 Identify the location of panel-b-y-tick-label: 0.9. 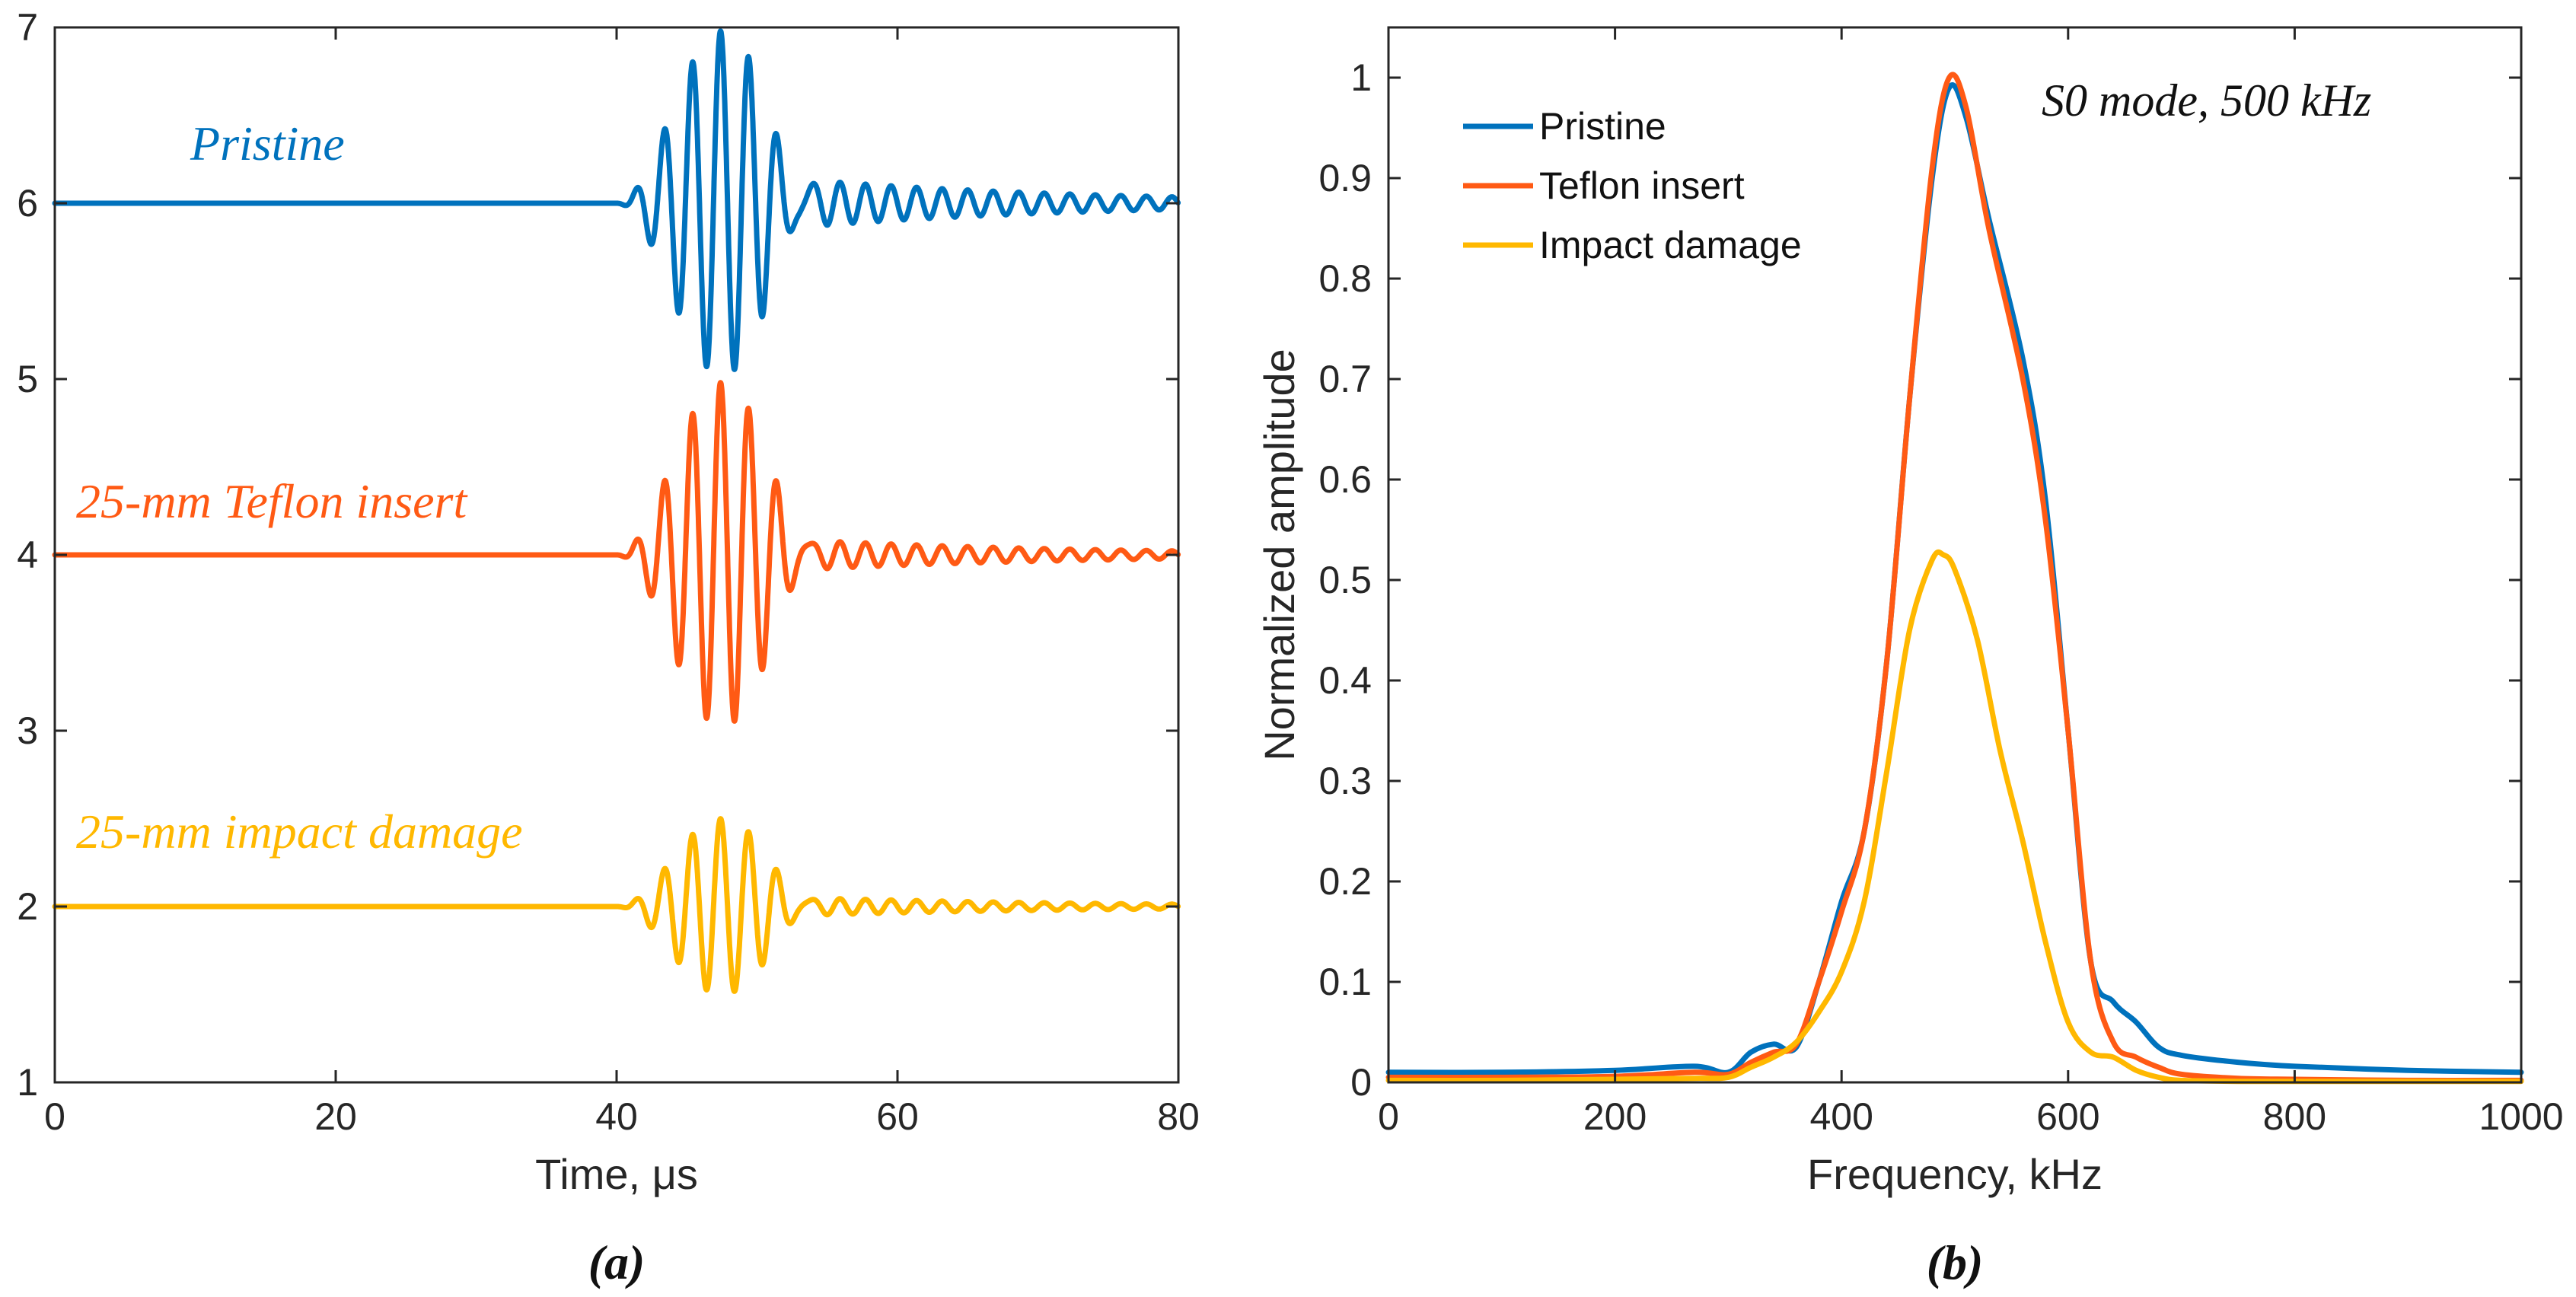
(1345, 178).